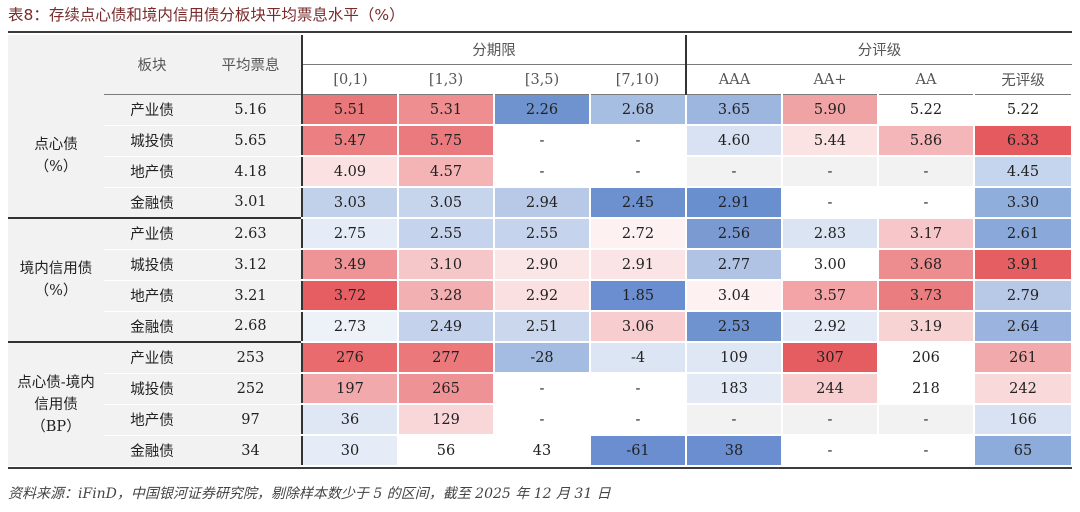 This screenshot has height=512, width=1080. I want to click on rating-value-cell: 4.45, so click(1023, 172).